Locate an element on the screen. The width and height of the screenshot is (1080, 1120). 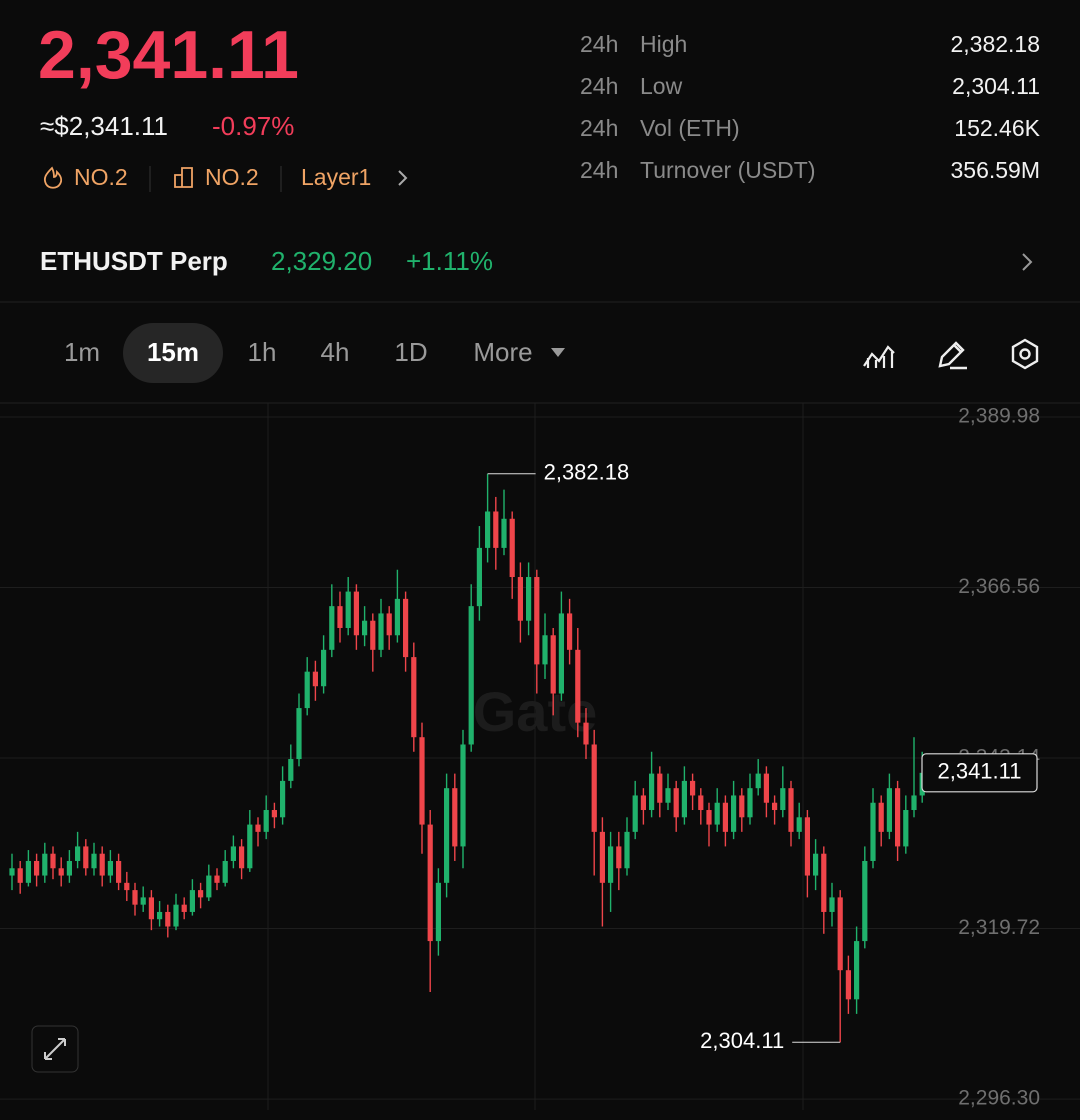
stat-label: Vol (ETH) is located at coordinates (690, 128).